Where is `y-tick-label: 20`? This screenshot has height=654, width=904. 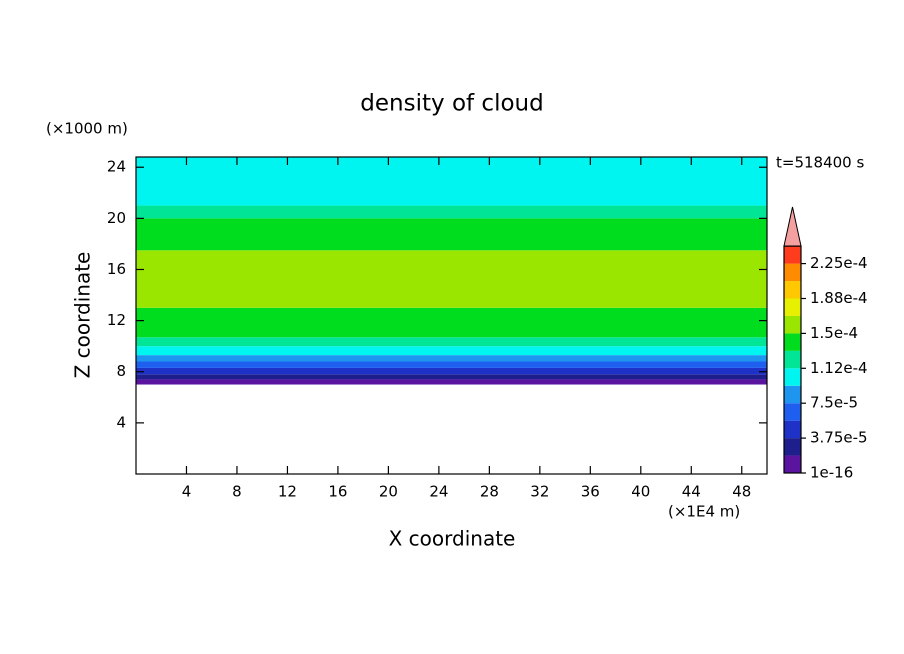
y-tick-label: 20 is located at coordinates (116, 218).